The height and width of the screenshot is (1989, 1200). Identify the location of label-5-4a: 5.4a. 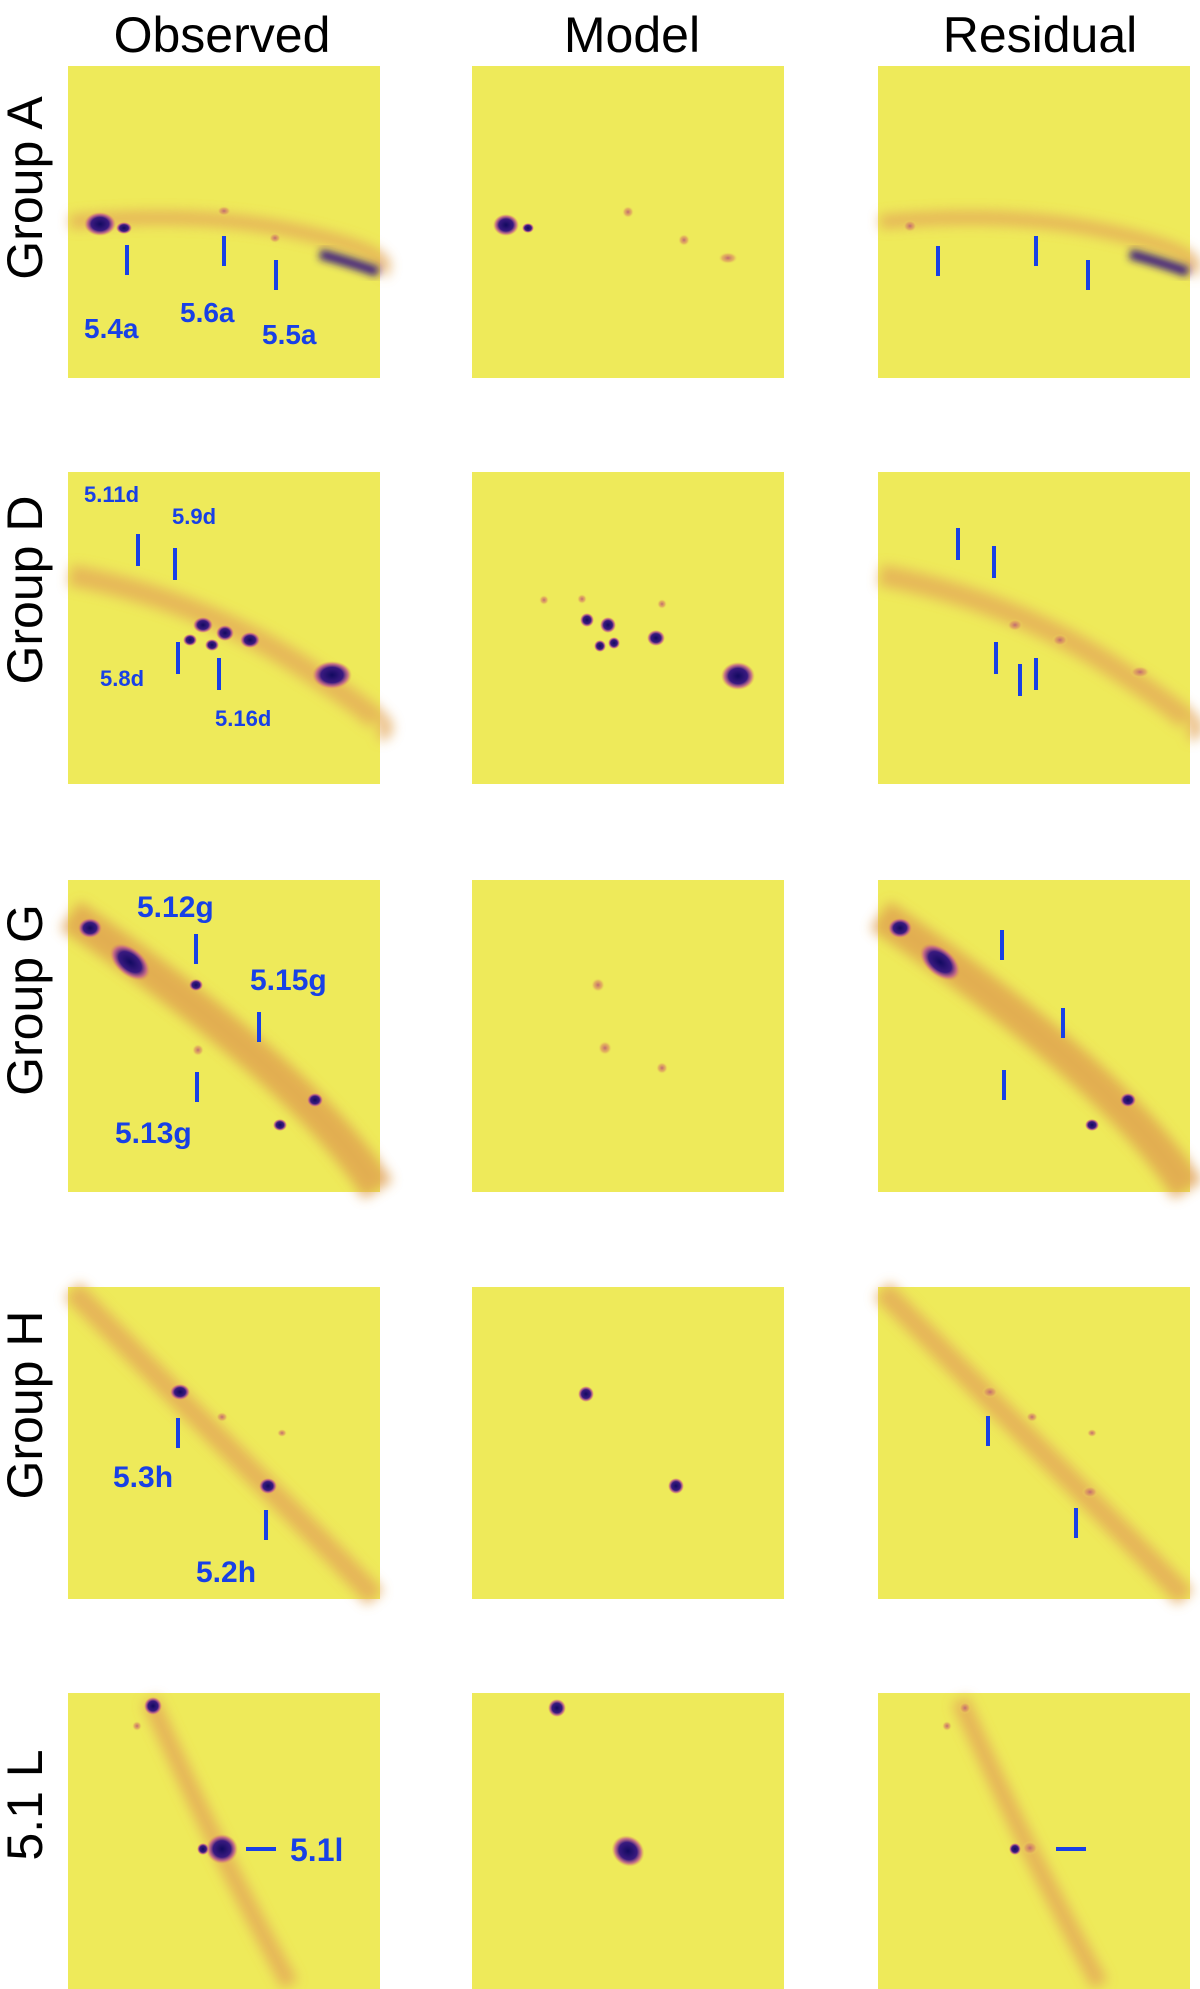
(111, 328).